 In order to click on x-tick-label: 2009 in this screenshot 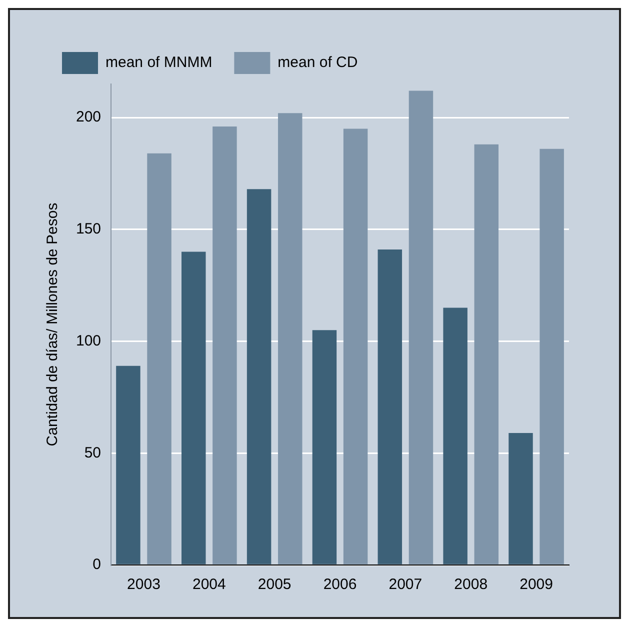, I will do `click(536, 585)`.